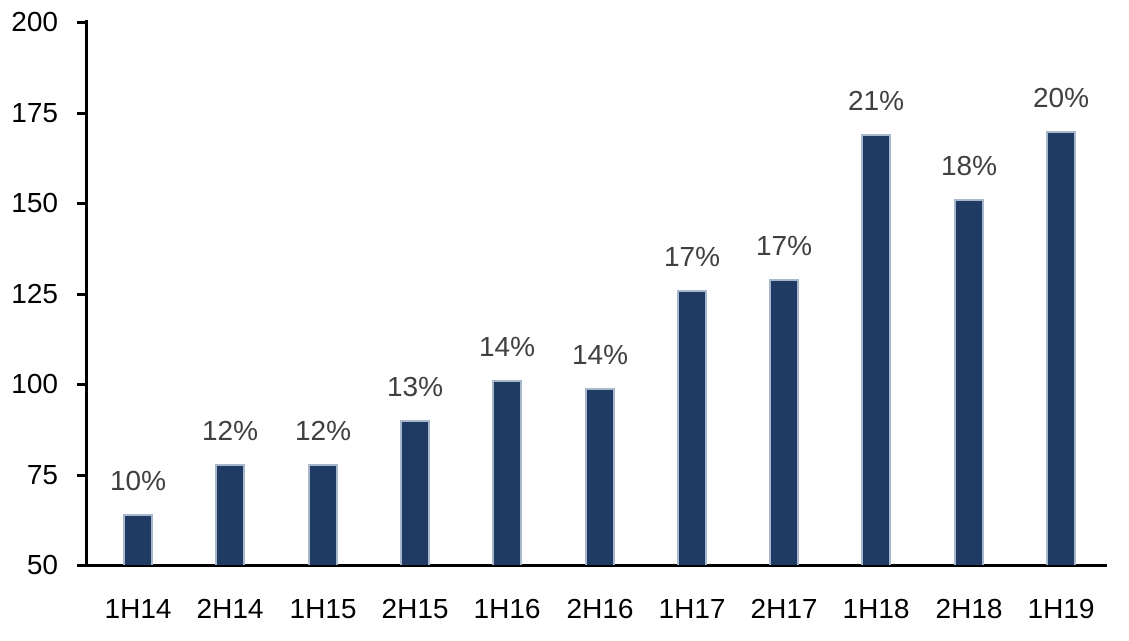 This screenshot has height=641, width=1129. What do you see at coordinates (34, 112) in the screenshot?
I see `y-axis-tick-label: 175` at bounding box center [34, 112].